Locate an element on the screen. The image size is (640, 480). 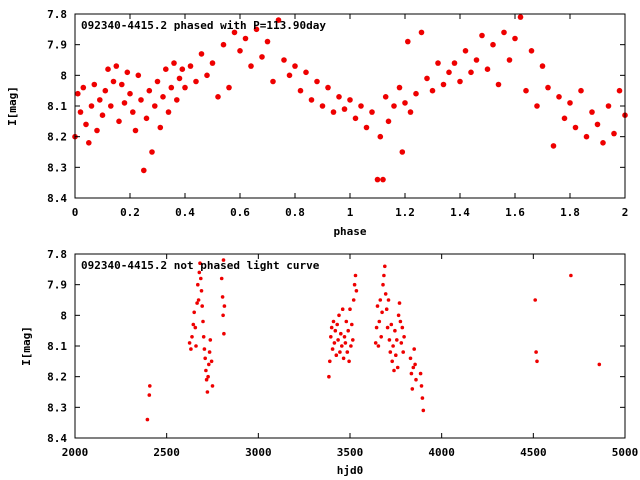
unphased-x-tick-label: 5000 is located at coordinates (625, 452).